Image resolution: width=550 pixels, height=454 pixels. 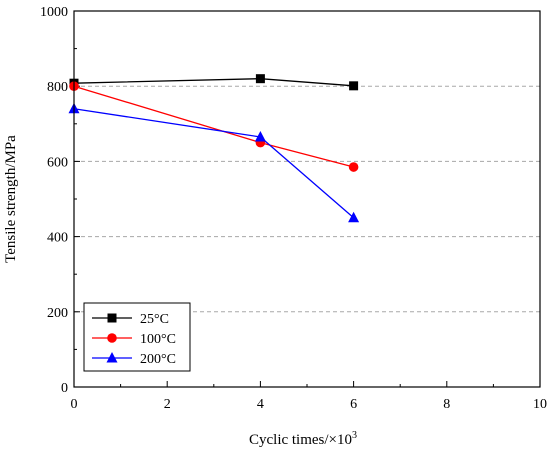 What do you see at coordinates (11, 199) in the screenshot?
I see `y-axis-label: Tensile strength/MPa` at bounding box center [11, 199].